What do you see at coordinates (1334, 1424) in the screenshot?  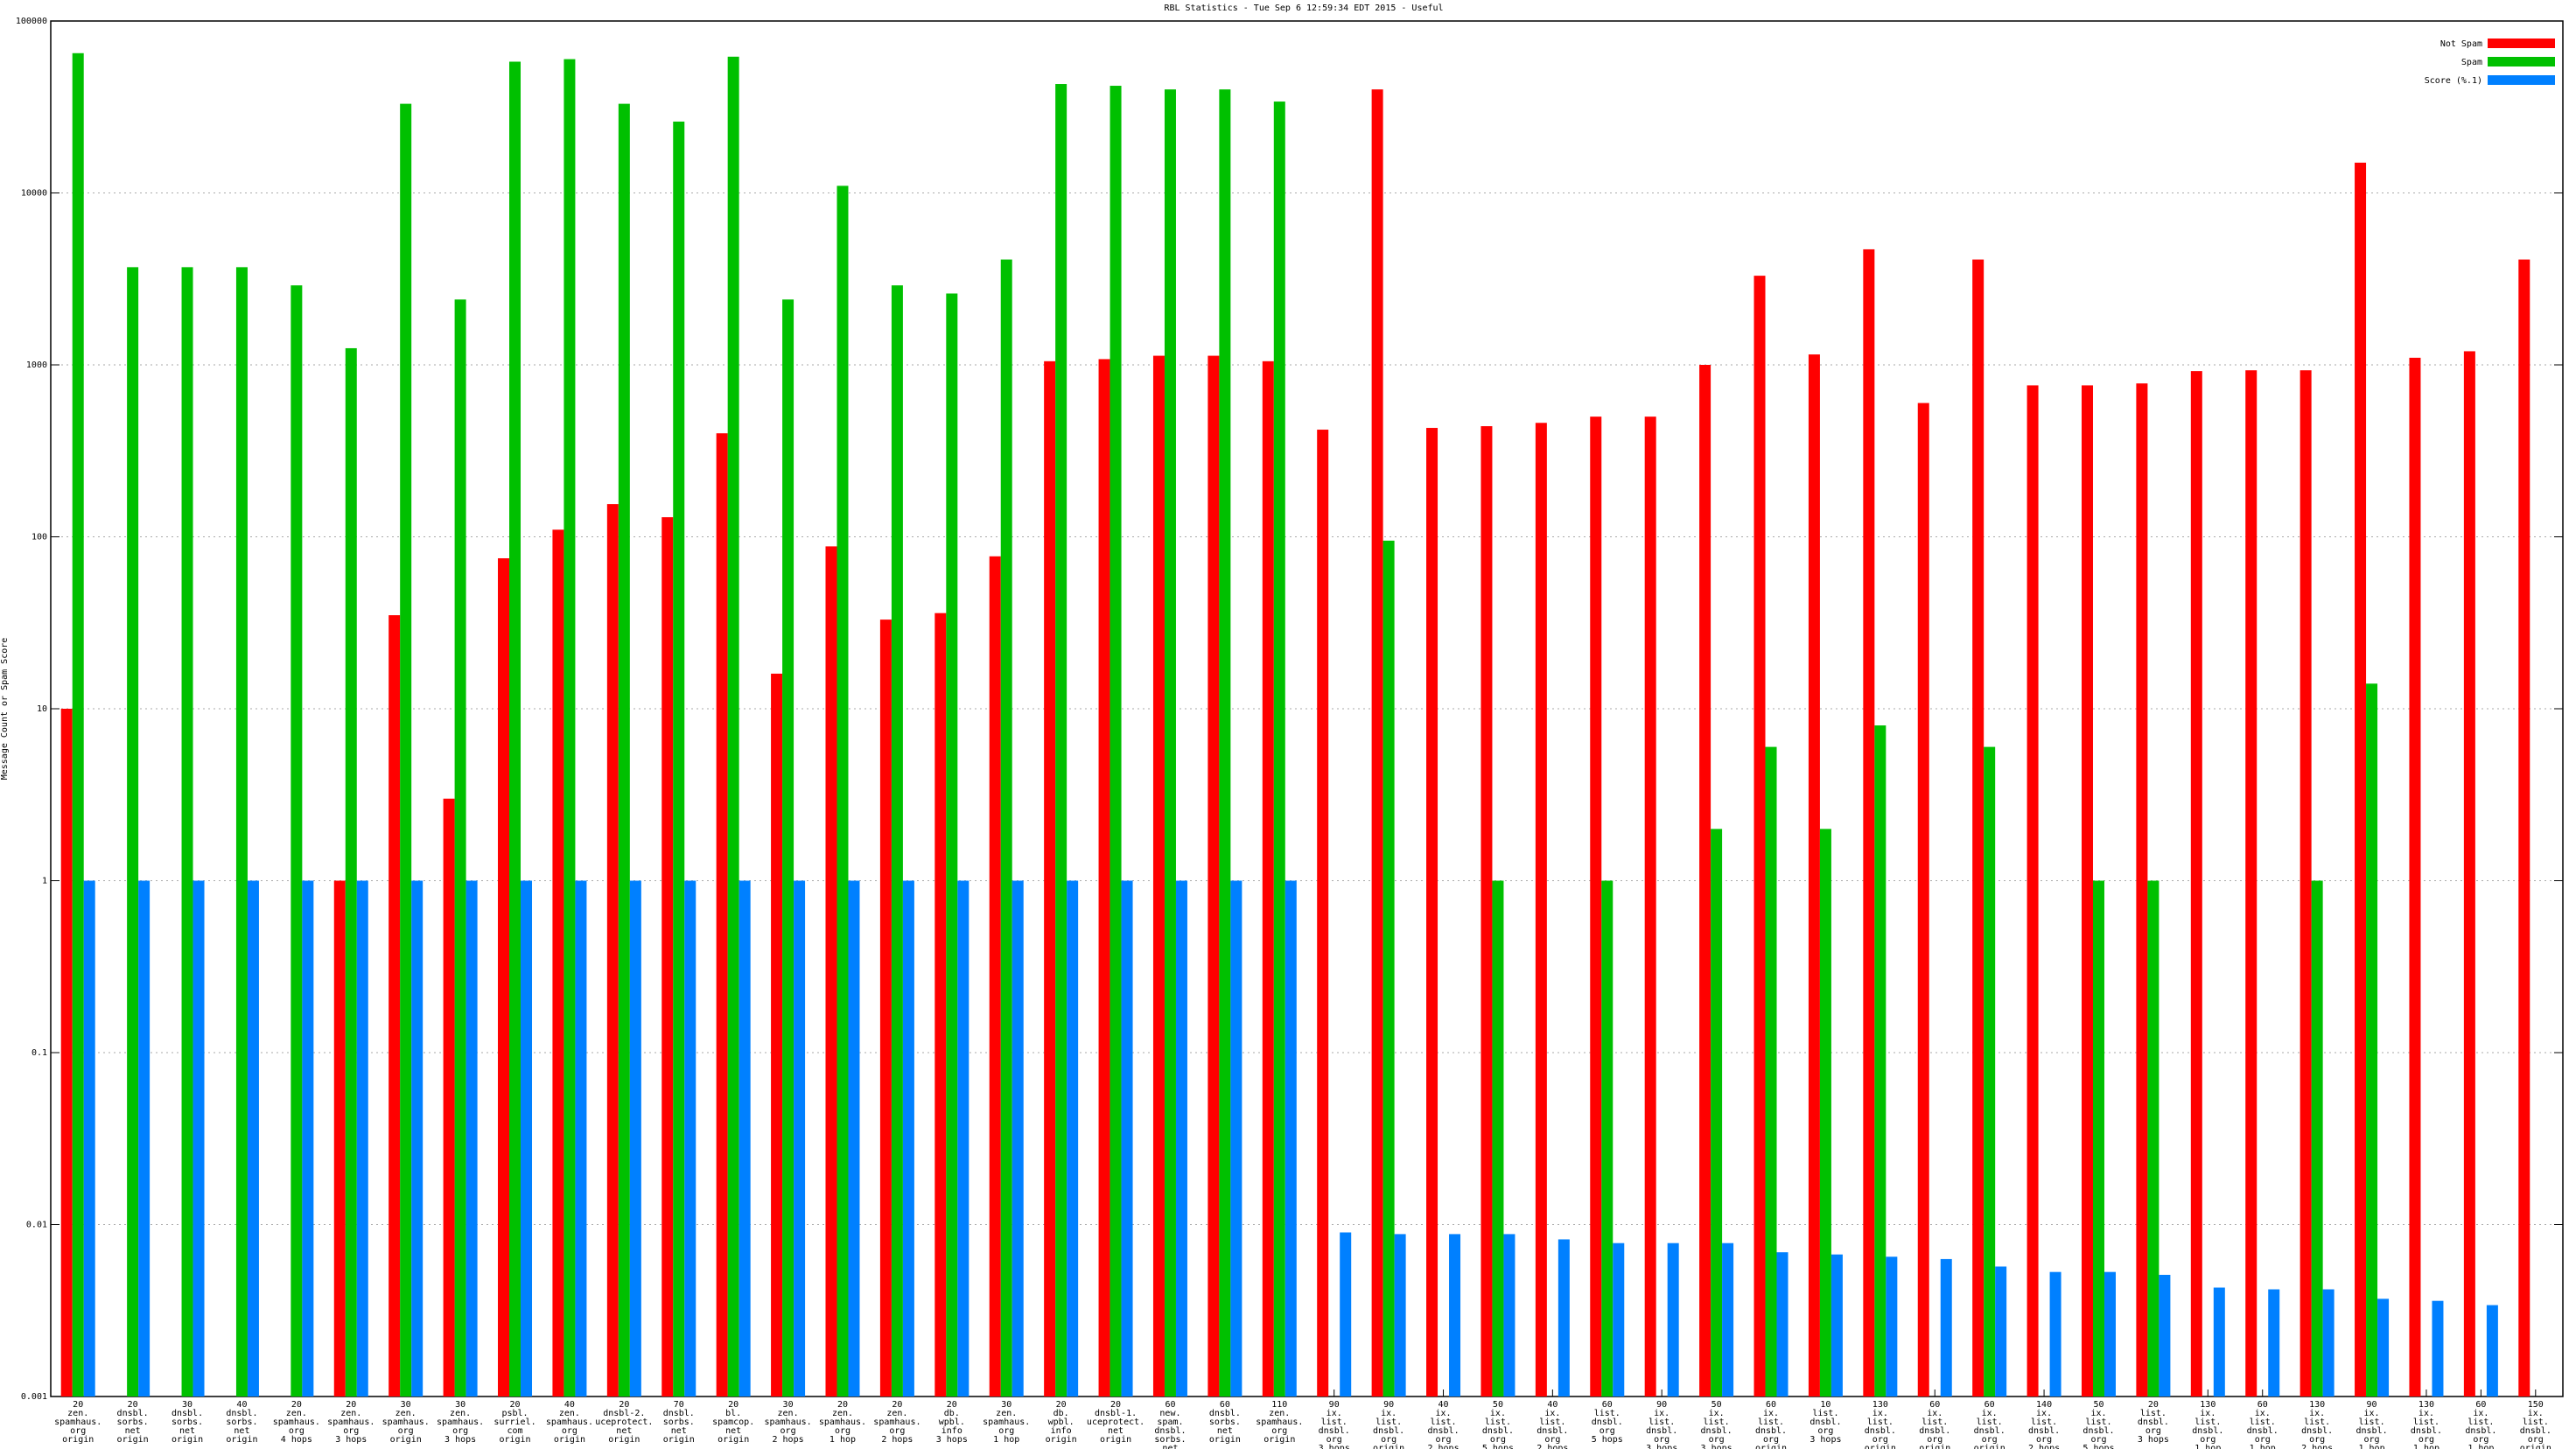 I see `x-tick-label: 90 ix. list. dnsbl. org 3 hops` at bounding box center [1334, 1424].